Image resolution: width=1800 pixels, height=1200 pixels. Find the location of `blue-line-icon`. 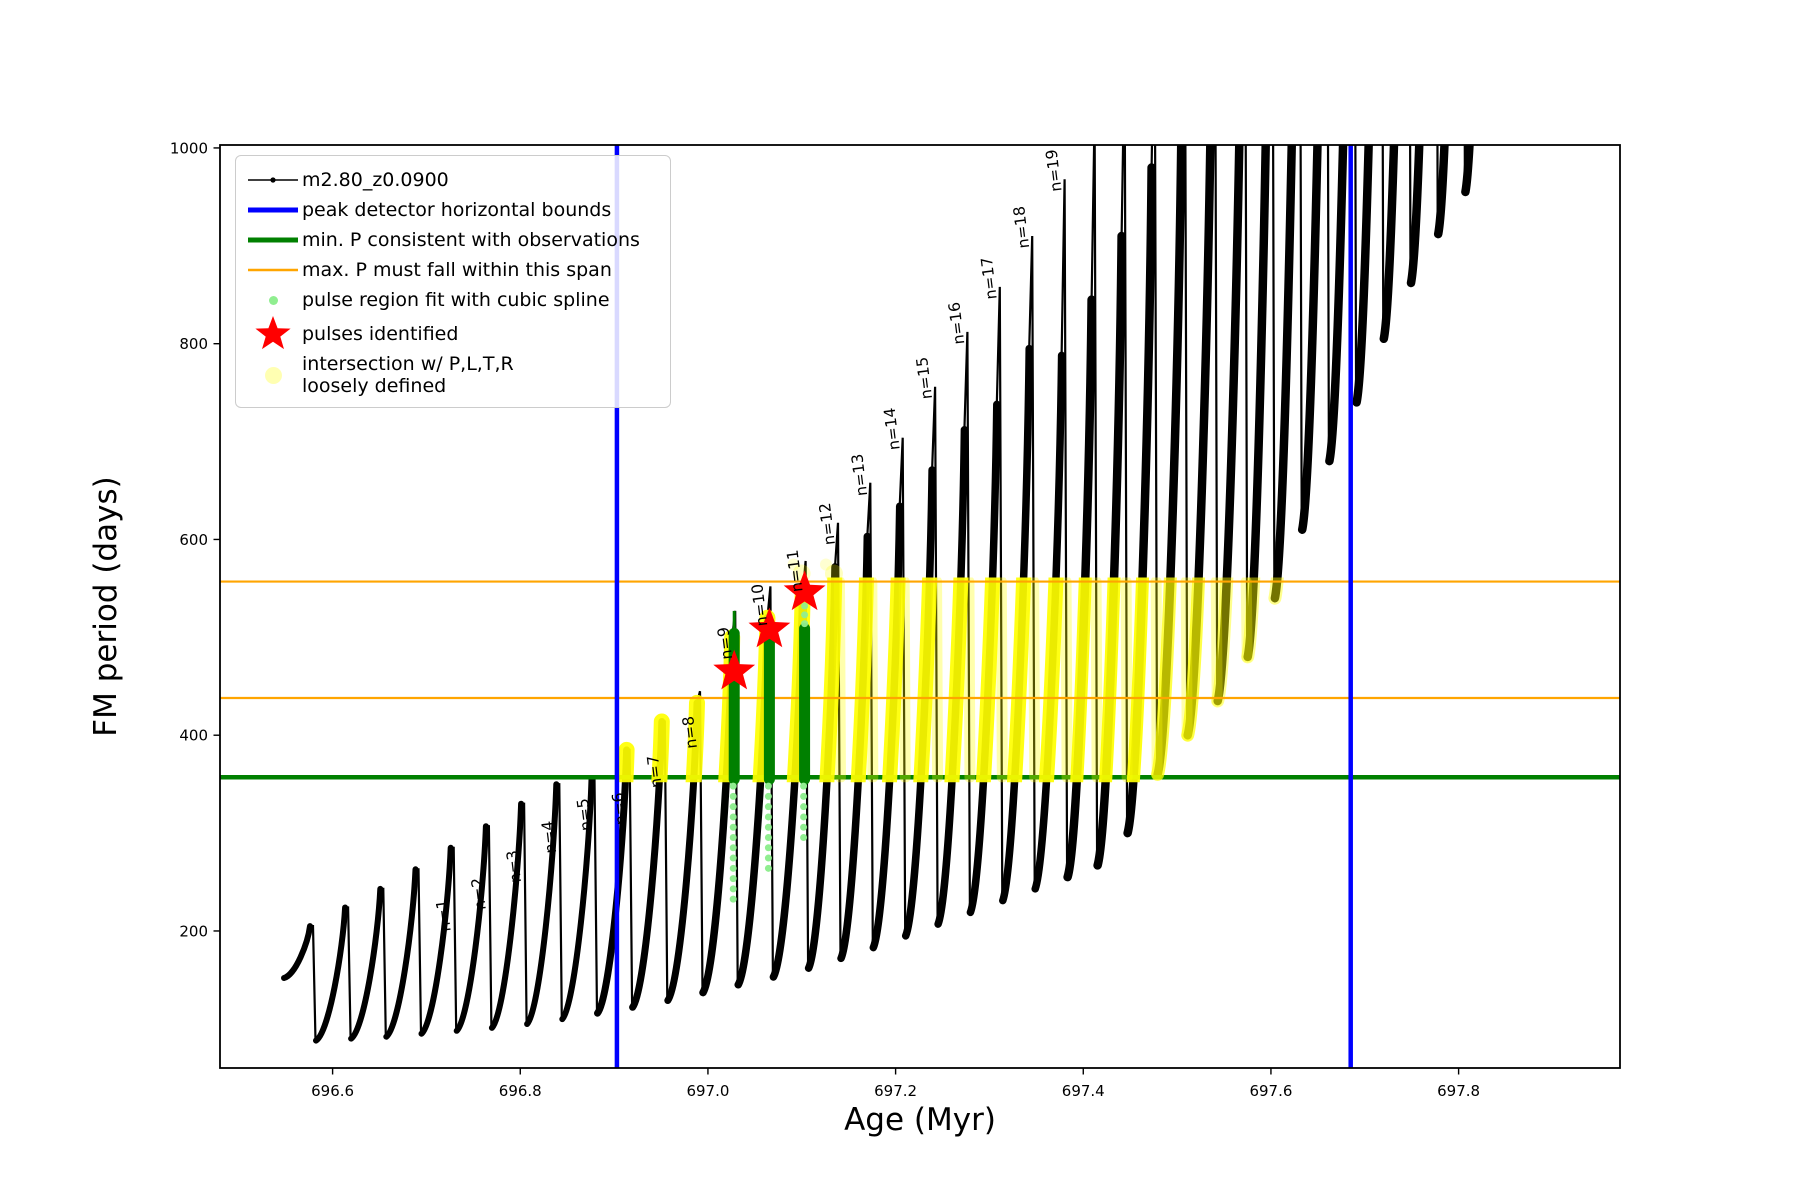

blue-line-icon is located at coordinates (273, 210).